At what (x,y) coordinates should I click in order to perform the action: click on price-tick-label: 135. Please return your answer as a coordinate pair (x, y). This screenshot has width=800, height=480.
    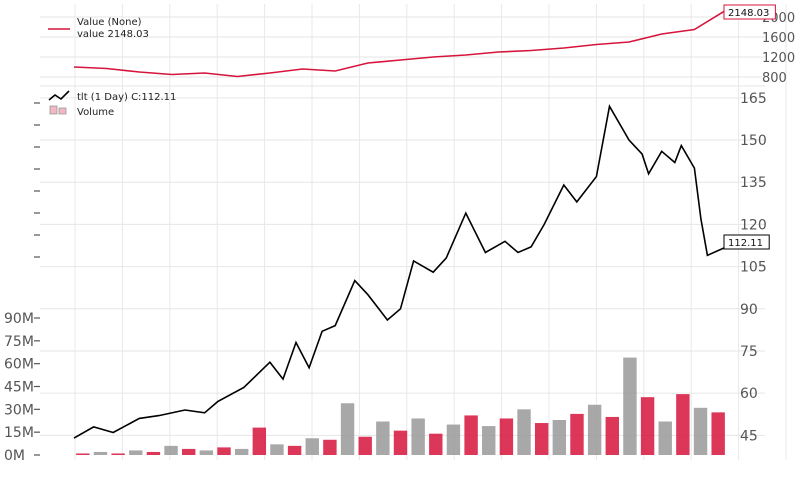
    Looking at the image, I should click on (753, 183).